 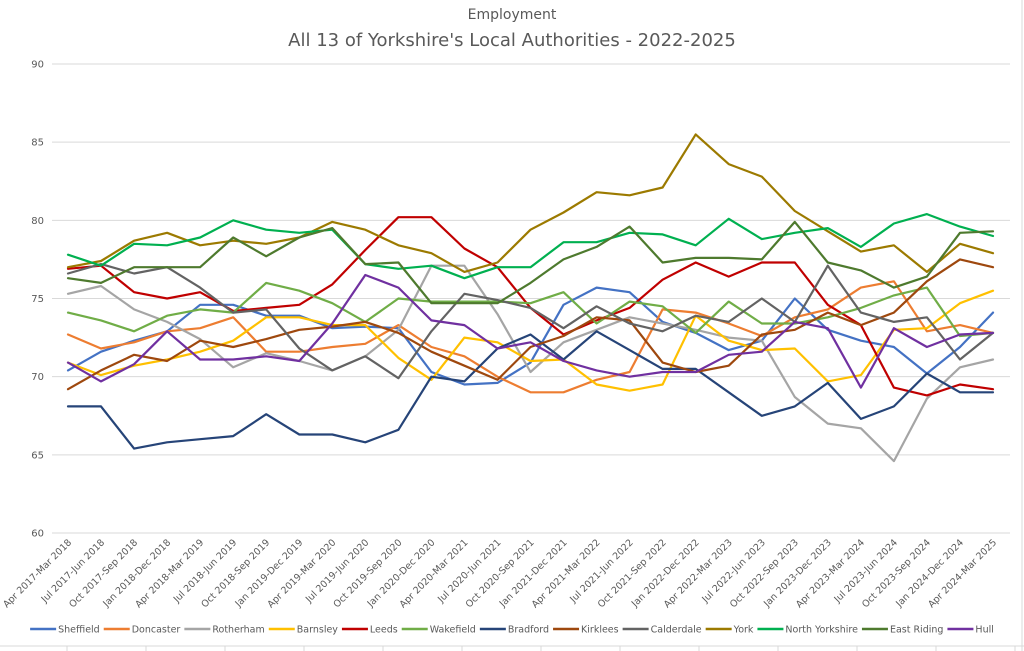 I want to click on legend-item-north-yorkshire: North Yorkshire, so click(x=807, y=630).